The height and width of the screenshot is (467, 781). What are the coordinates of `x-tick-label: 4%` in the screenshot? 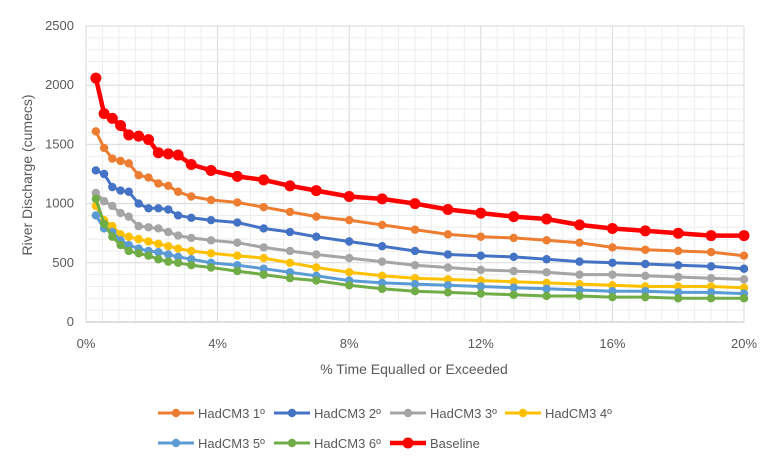 It's located at (217, 343).